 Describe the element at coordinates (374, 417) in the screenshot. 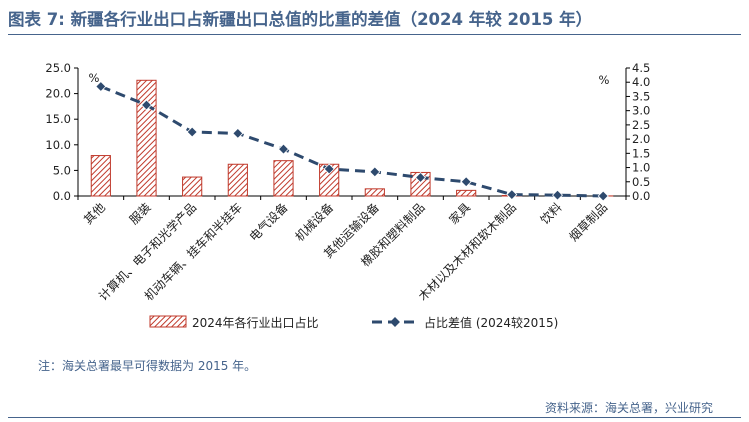

I see `bottom-divider` at that location.